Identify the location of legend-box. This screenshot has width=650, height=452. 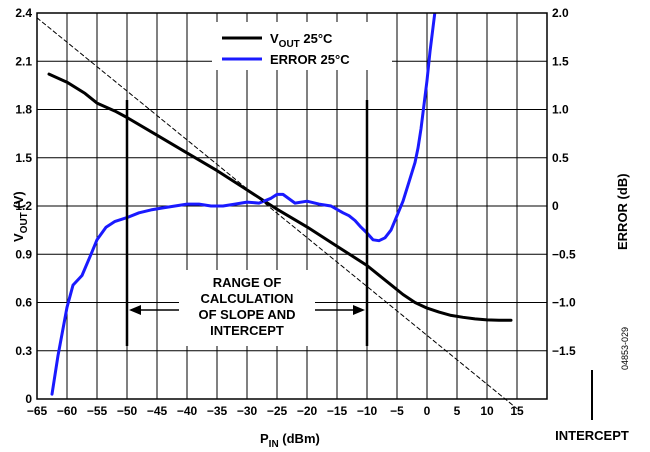
(302, 46).